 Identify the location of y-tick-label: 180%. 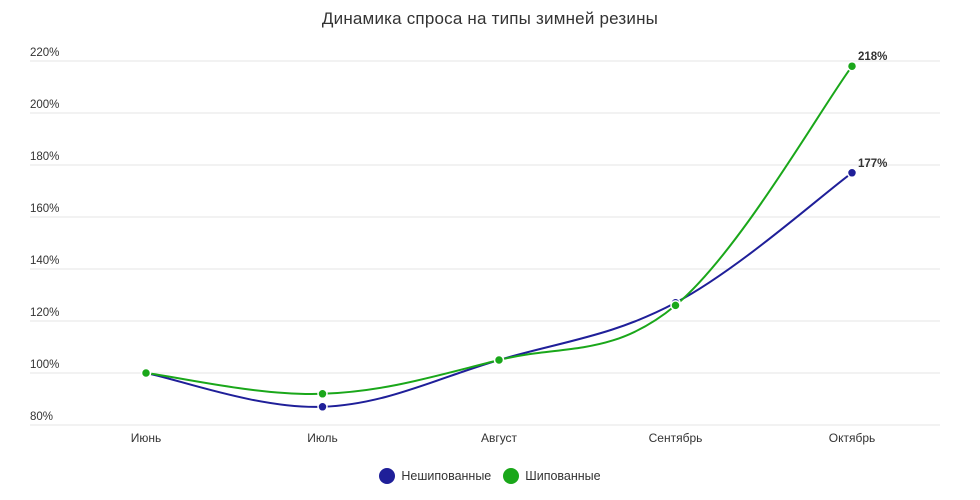
(44, 157).